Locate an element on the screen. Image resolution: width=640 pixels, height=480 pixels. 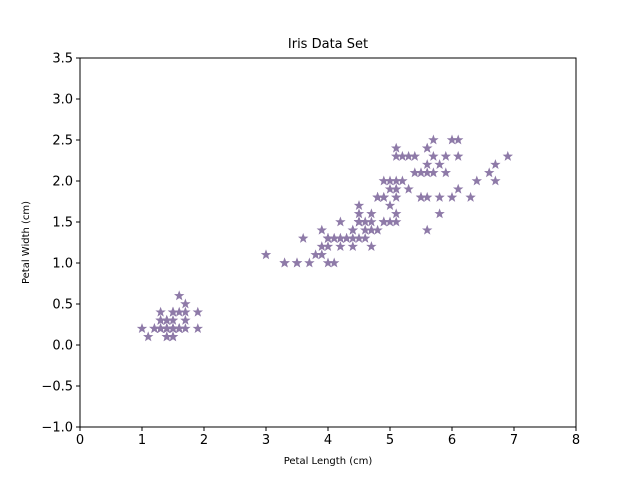
chart-title: Iris Data Set is located at coordinates (328, 44).